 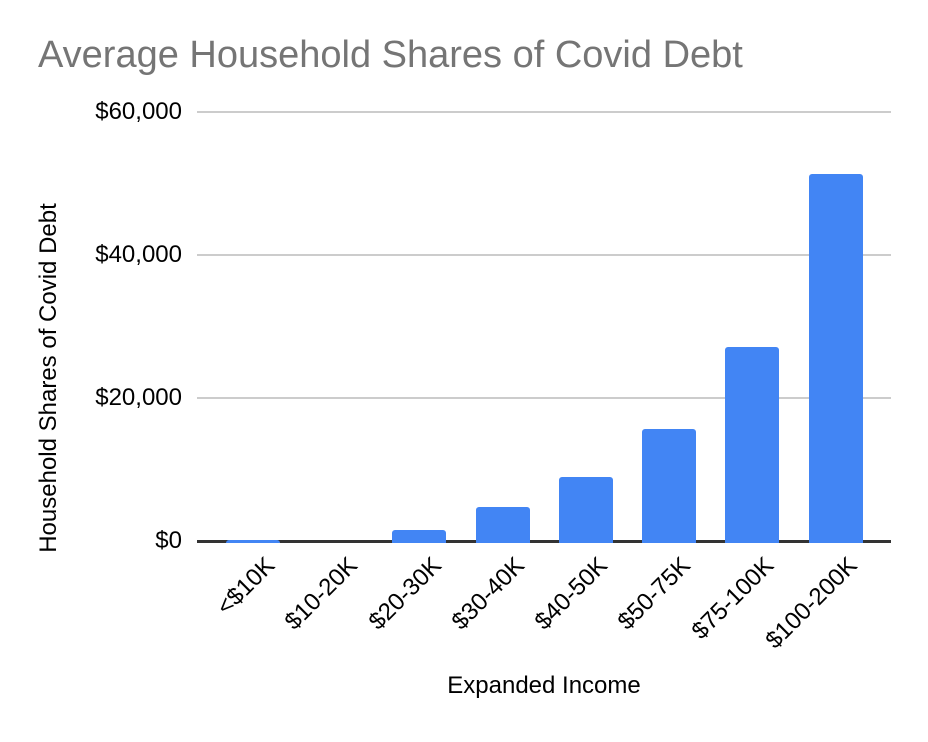 What do you see at coordinates (138, 111) in the screenshot?
I see `y-tick-label: $60,000` at bounding box center [138, 111].